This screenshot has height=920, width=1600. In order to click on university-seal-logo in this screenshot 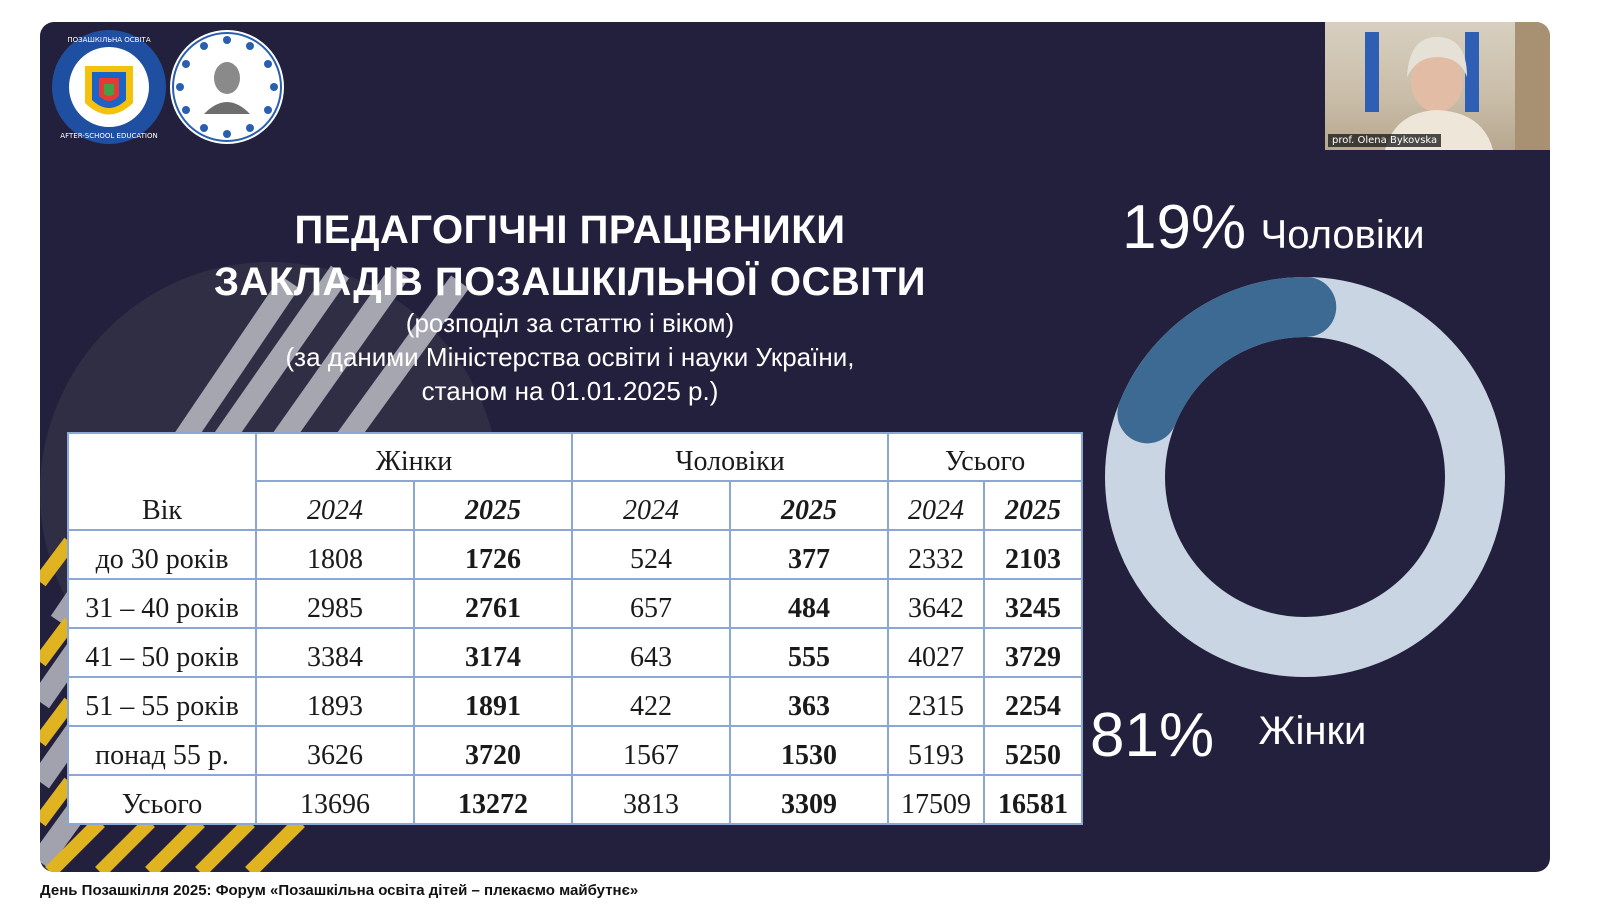, I will do `click(227, 87)`.